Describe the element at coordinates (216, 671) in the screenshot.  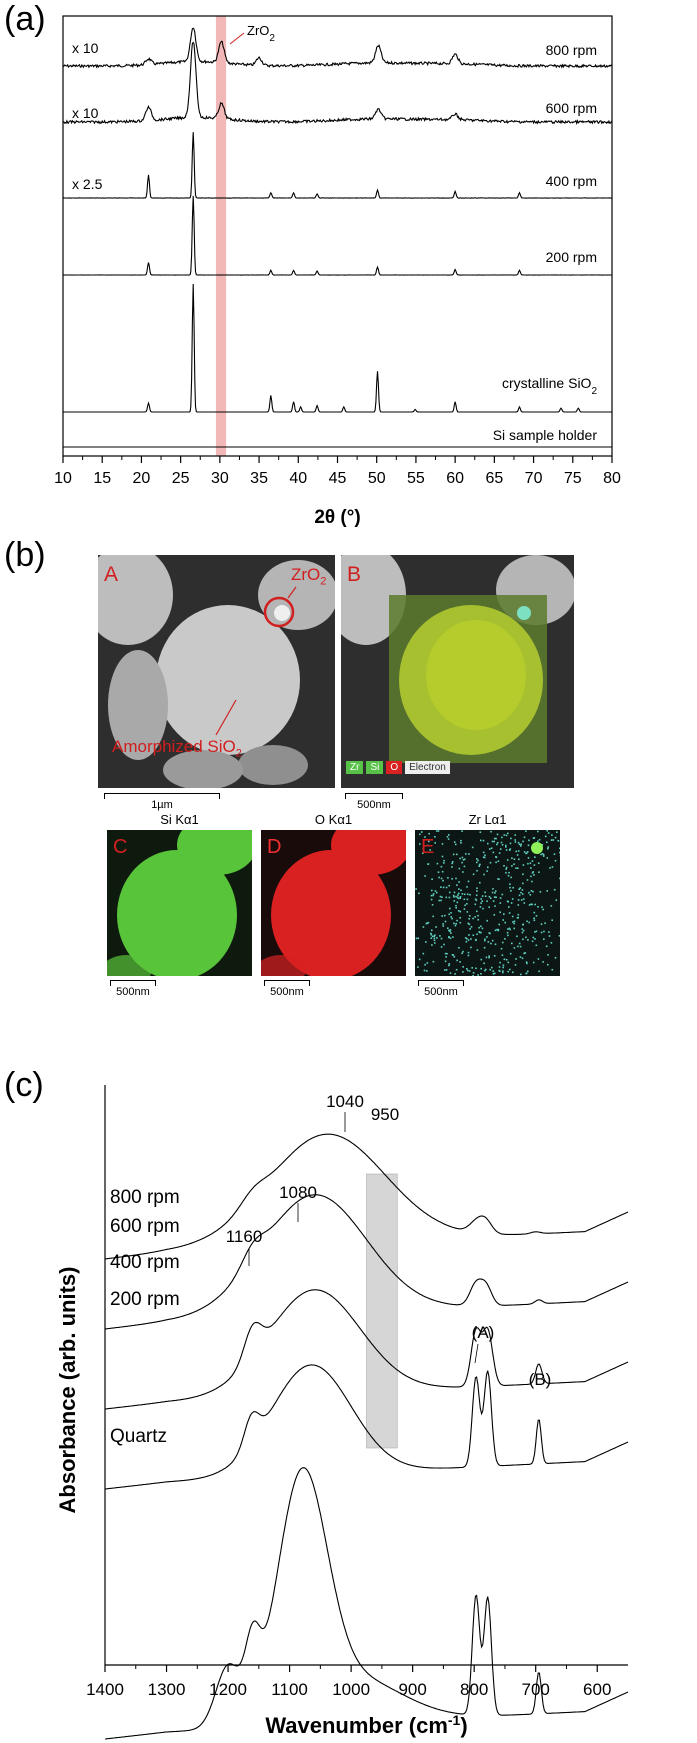
I see `micrograph-a: A ZrO2 Amorphized SiO2` at that location.